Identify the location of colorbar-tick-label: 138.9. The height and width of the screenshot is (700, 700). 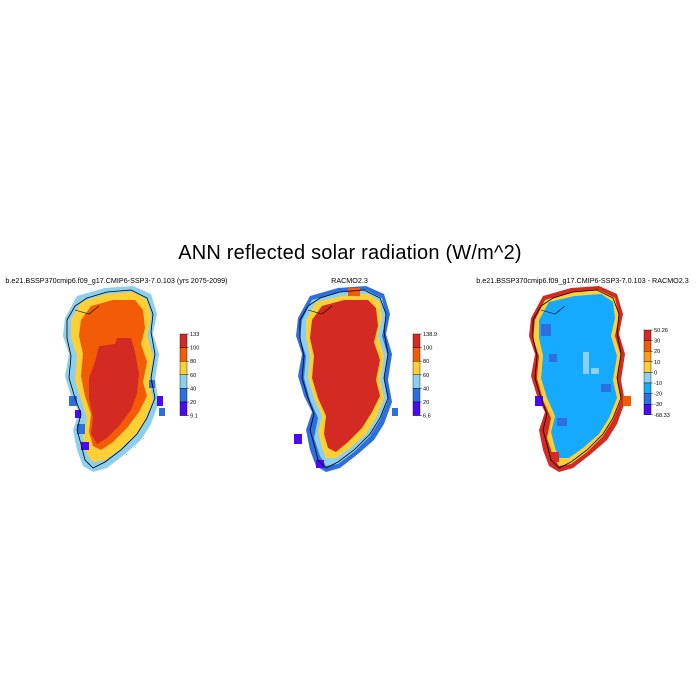
(430, 335).